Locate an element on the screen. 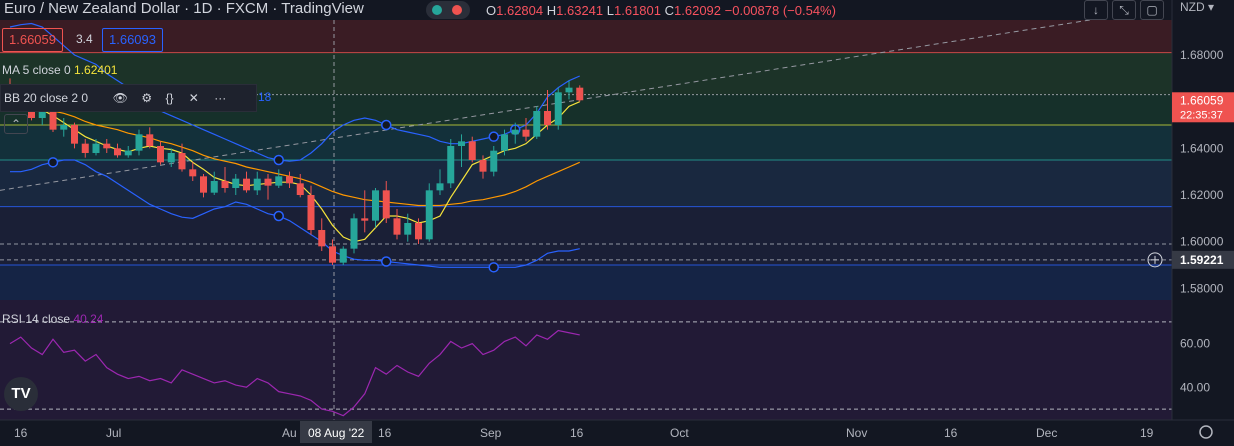 This screenshot has height=446, width=1234. low-label: L is located at coordinates (610, 10).